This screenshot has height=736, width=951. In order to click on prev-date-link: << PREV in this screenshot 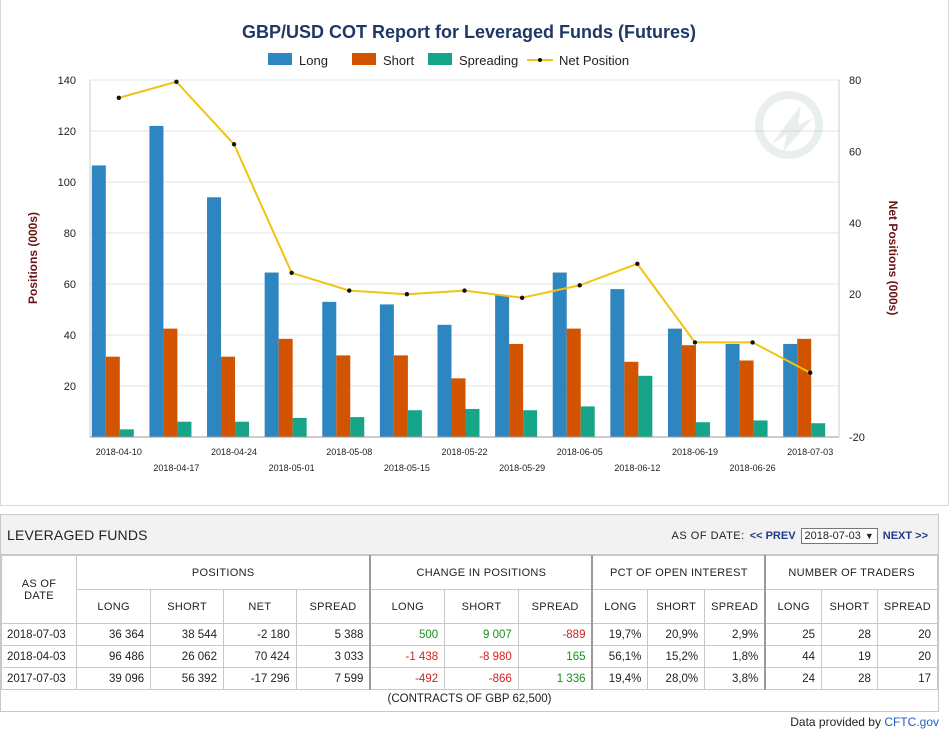, I will do `click(772, 536)`.